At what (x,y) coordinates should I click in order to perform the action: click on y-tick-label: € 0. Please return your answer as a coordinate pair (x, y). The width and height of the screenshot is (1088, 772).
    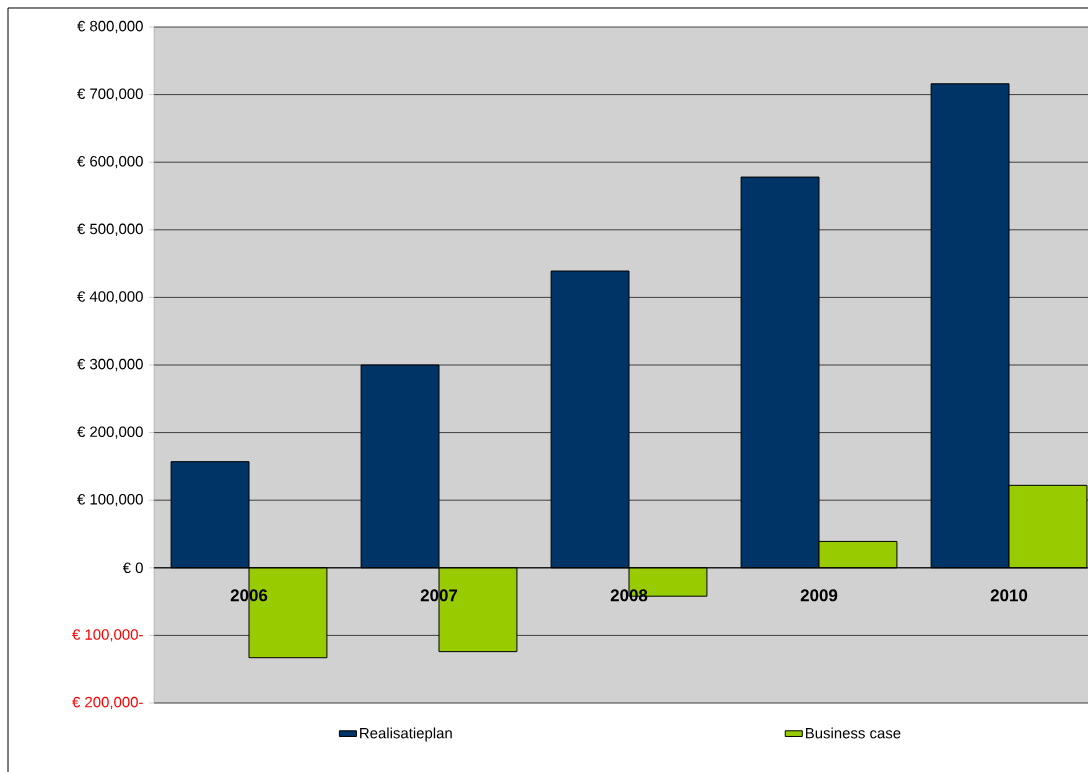
    Looking at the image, I should click on (132, 568).